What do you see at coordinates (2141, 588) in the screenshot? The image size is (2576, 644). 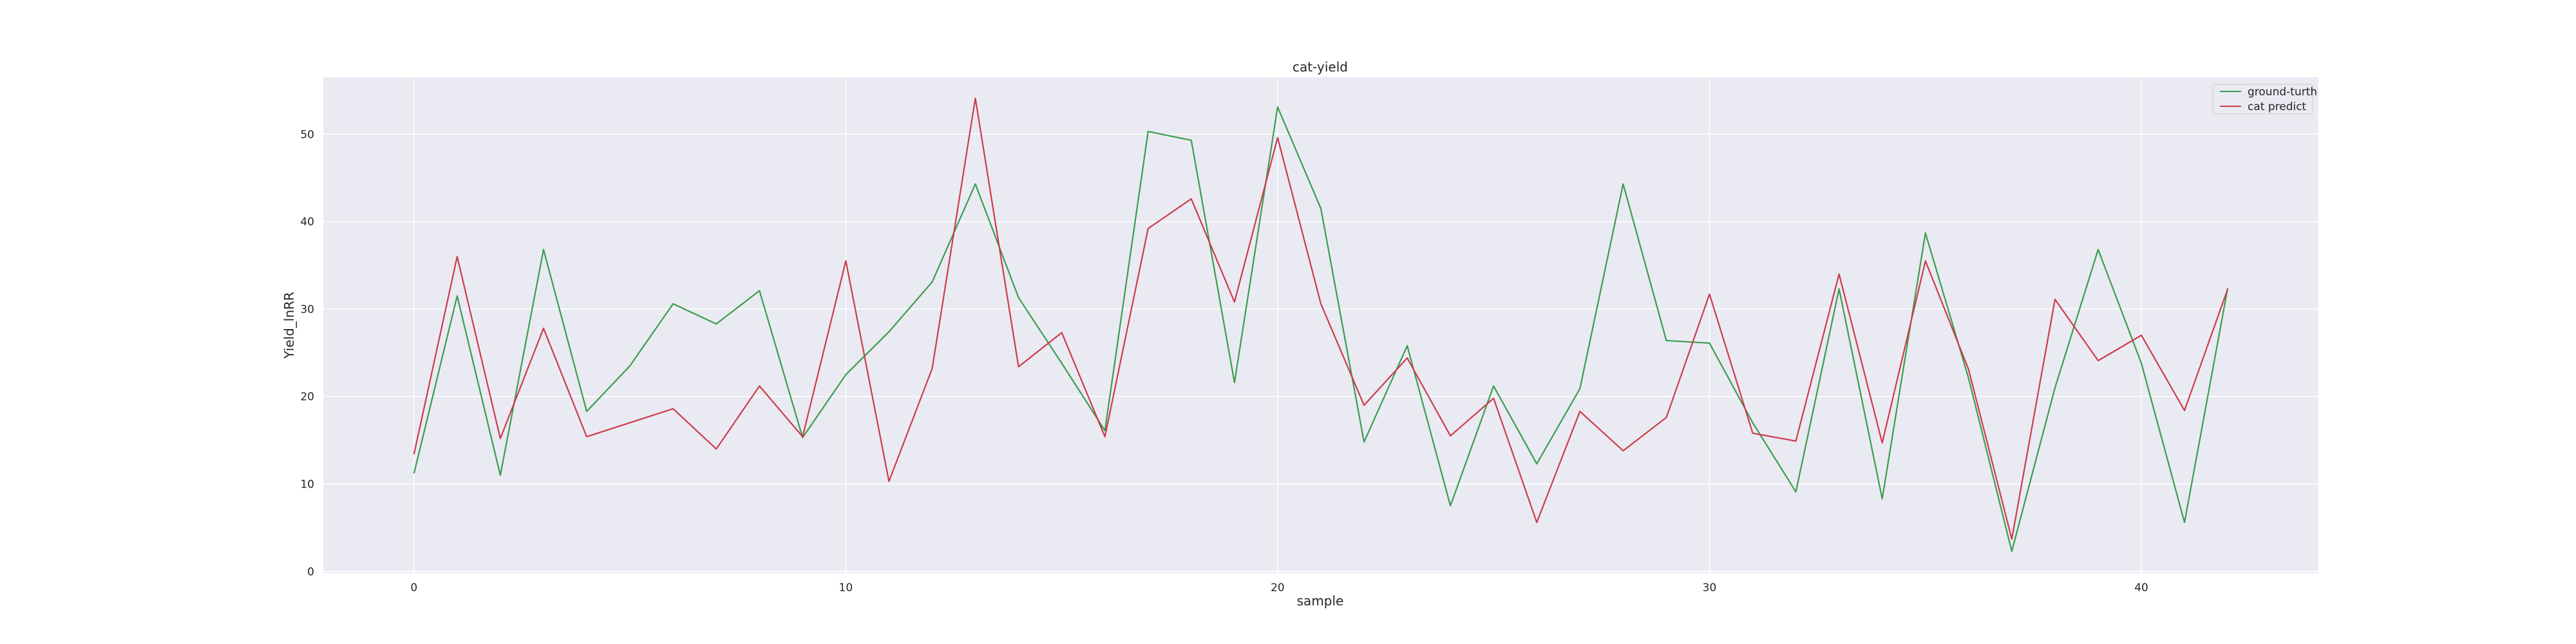 I see `x-tick-label: 40` at bounding box center [2141, 588].